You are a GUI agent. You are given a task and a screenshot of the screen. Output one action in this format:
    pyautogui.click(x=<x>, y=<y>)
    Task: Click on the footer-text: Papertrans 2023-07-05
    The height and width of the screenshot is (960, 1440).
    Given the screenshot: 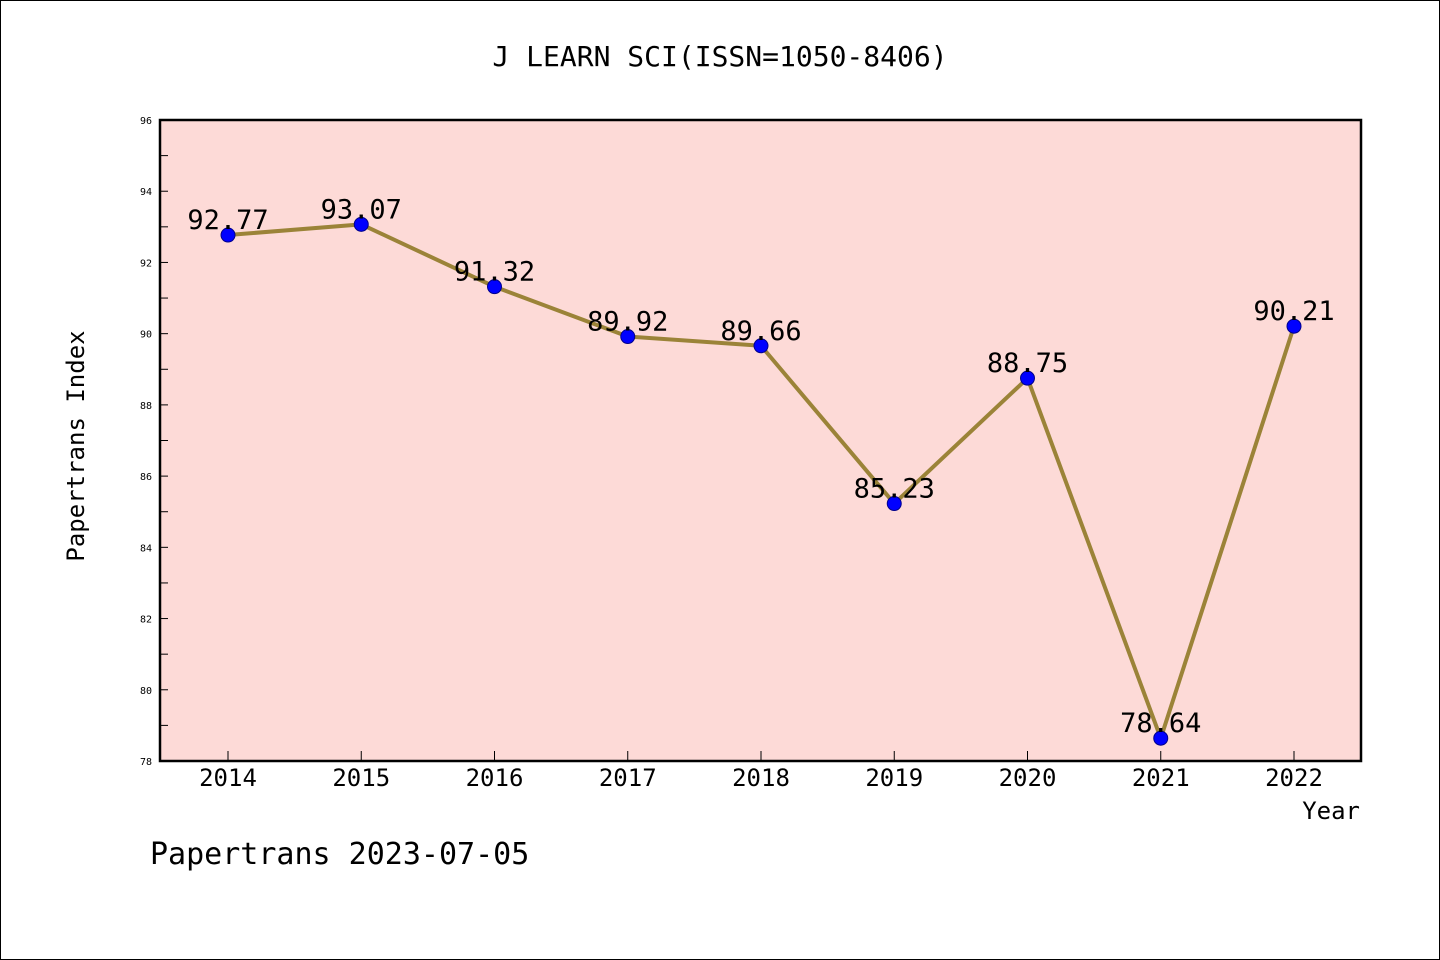 What is the action you would take?
    pyautogui.click(x=339, y=854)
    